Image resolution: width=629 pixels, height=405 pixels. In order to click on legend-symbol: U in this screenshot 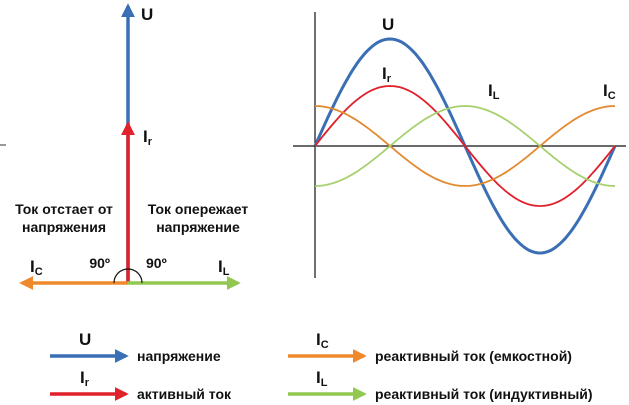, I will do `click(85, 339)`.